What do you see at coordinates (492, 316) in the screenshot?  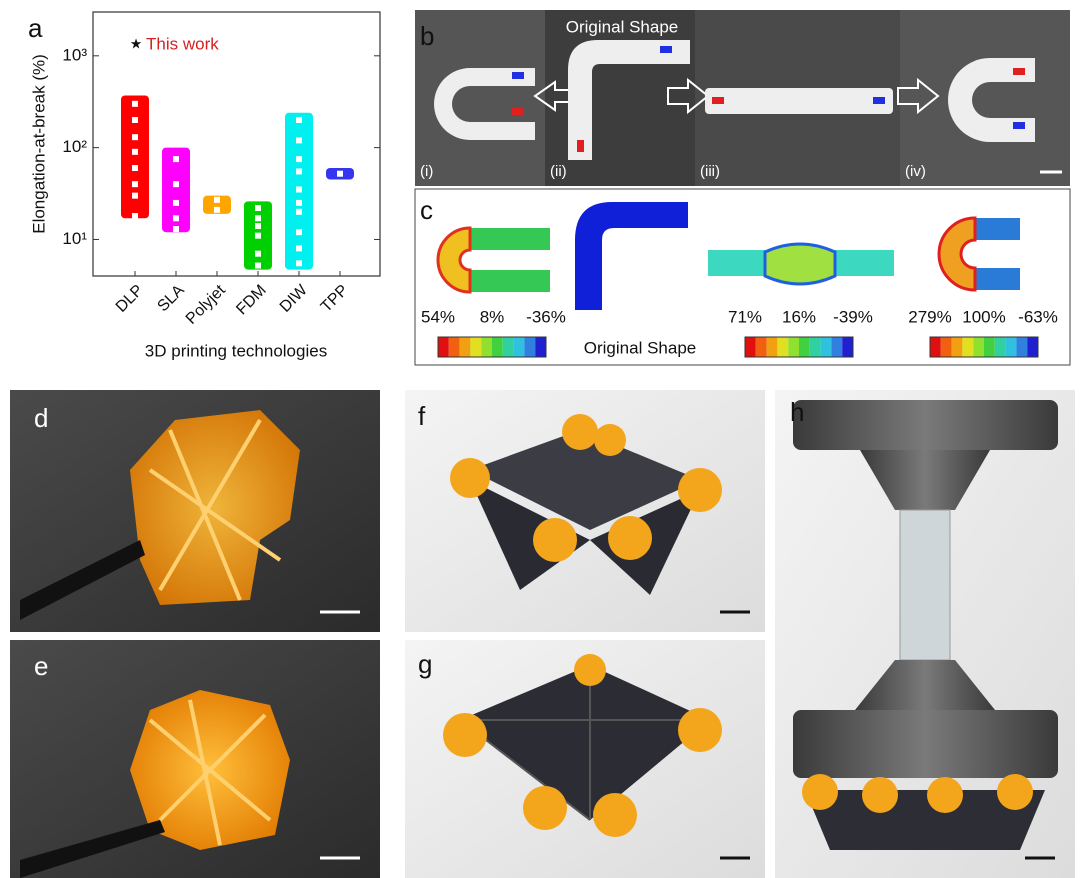 I see `colorbar-label: 8%` at bounding box center [492, 316].